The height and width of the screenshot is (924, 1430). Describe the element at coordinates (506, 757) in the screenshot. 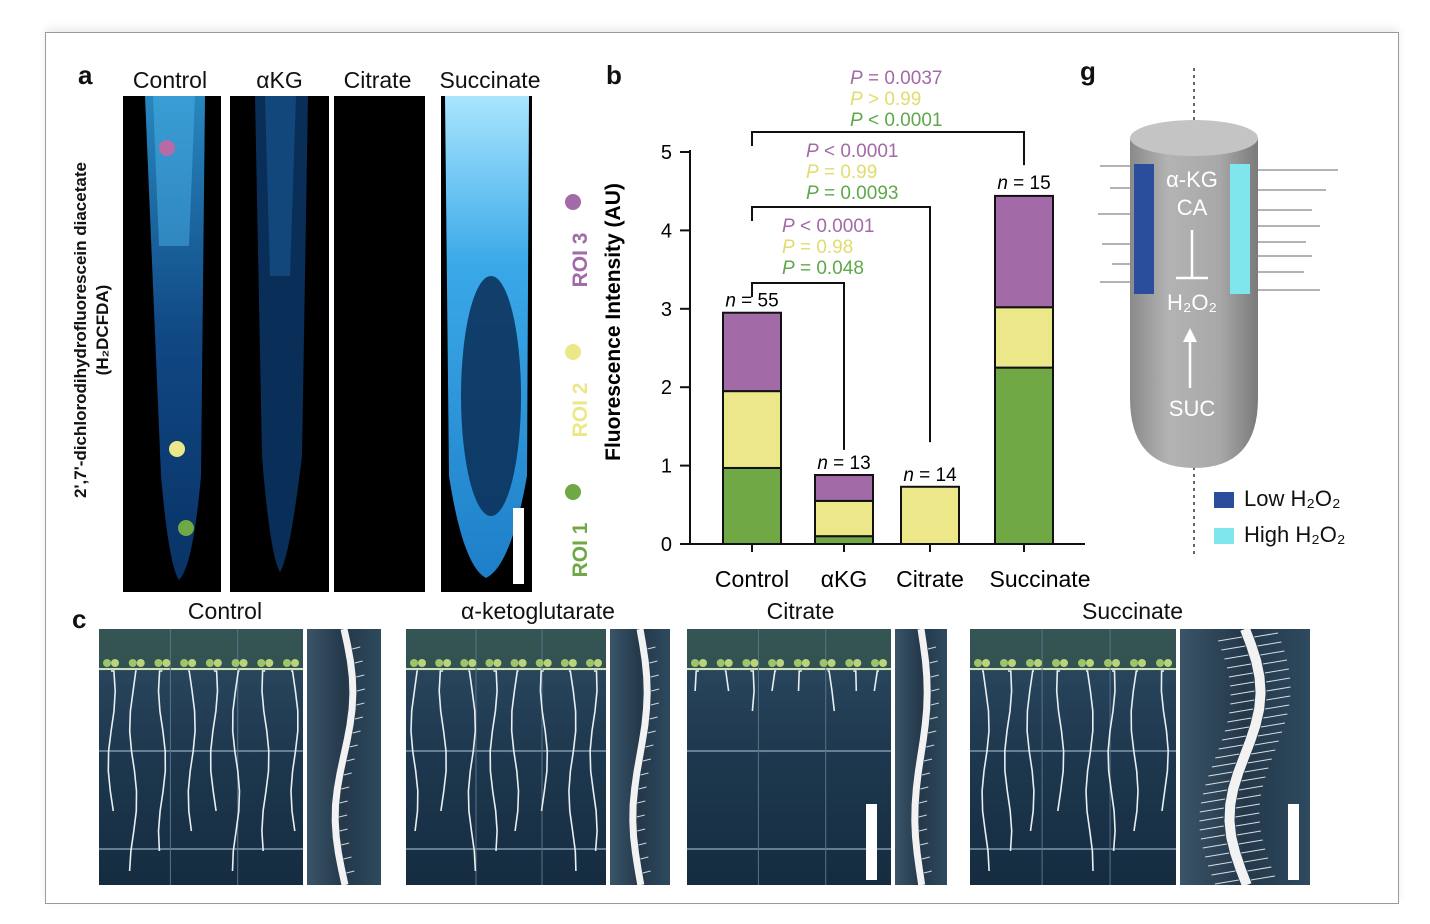

I see `plate-photo-akg` at that location.